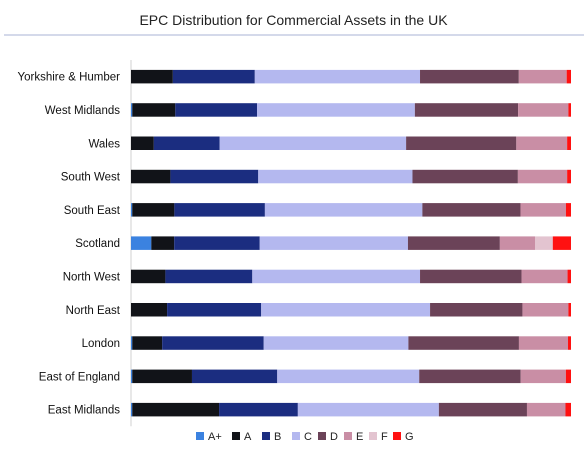 This screenshot has height=462, width=587. What do you see at coordinates (336, 110) in the screenshot?
I see `bar-segment-west-midlands-c` at bounding box center [336, 110].